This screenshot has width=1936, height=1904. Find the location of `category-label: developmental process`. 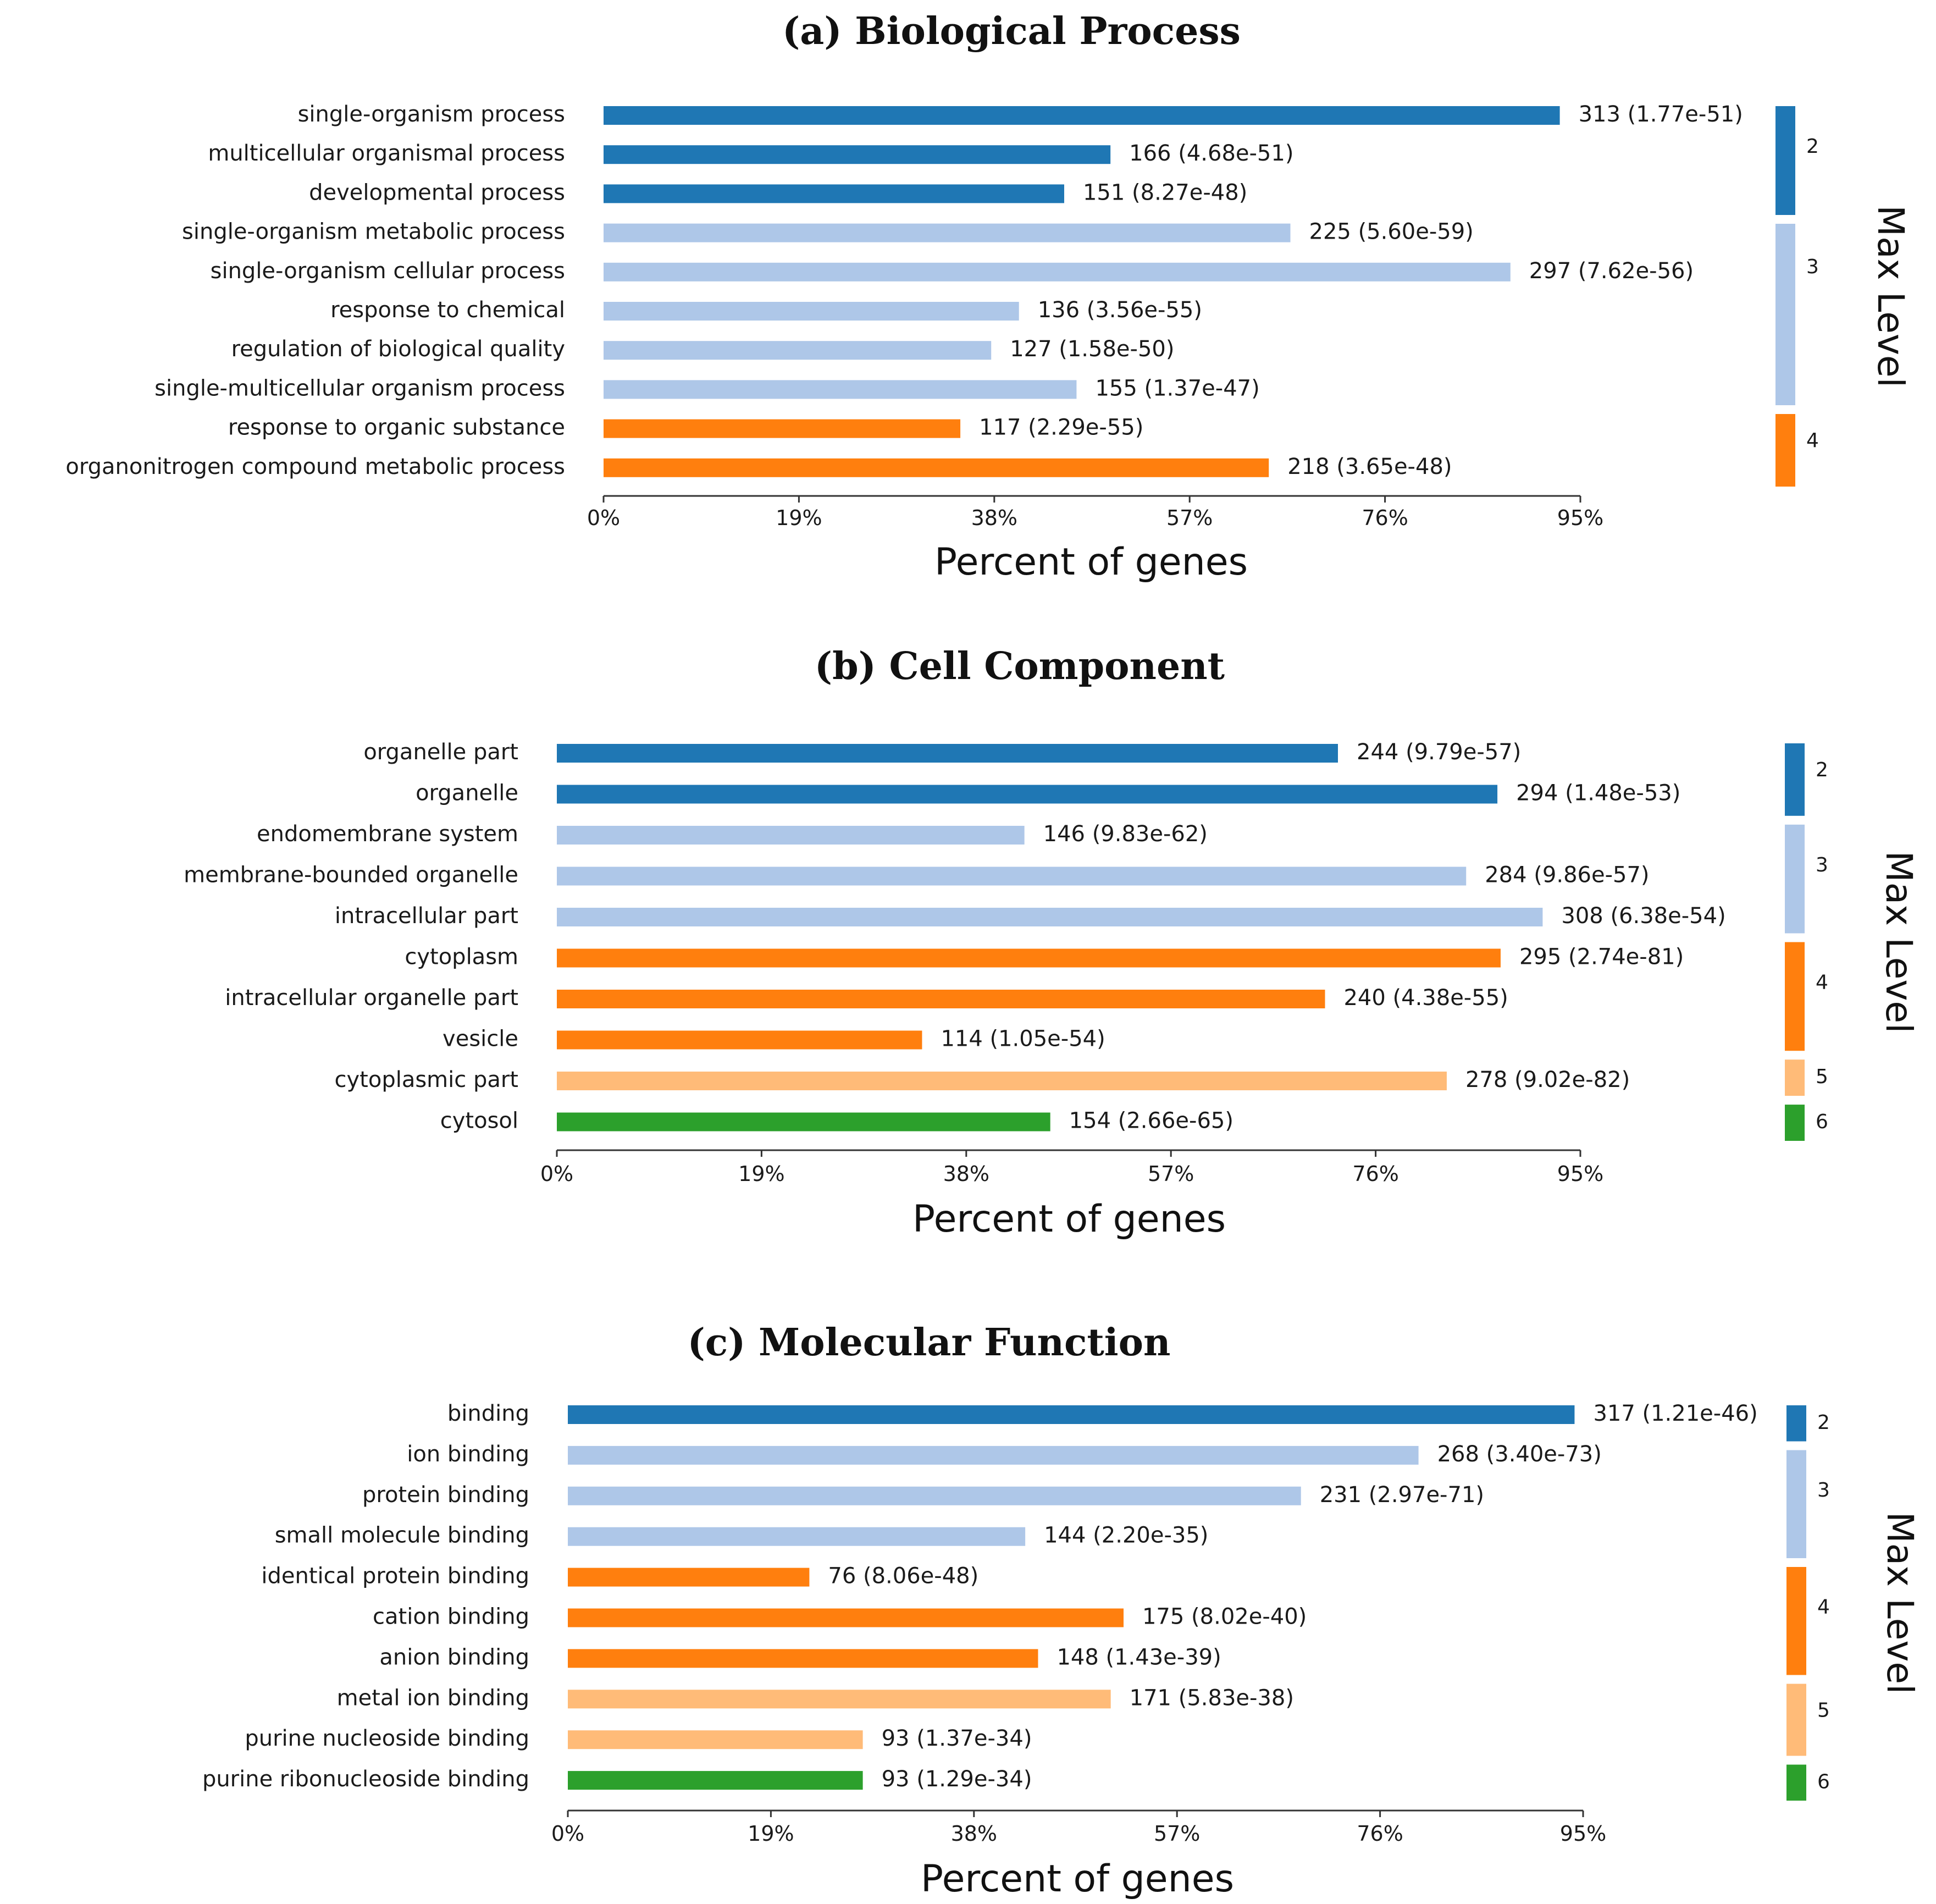

category-label: developmental process is located at coordinates (437, 192).